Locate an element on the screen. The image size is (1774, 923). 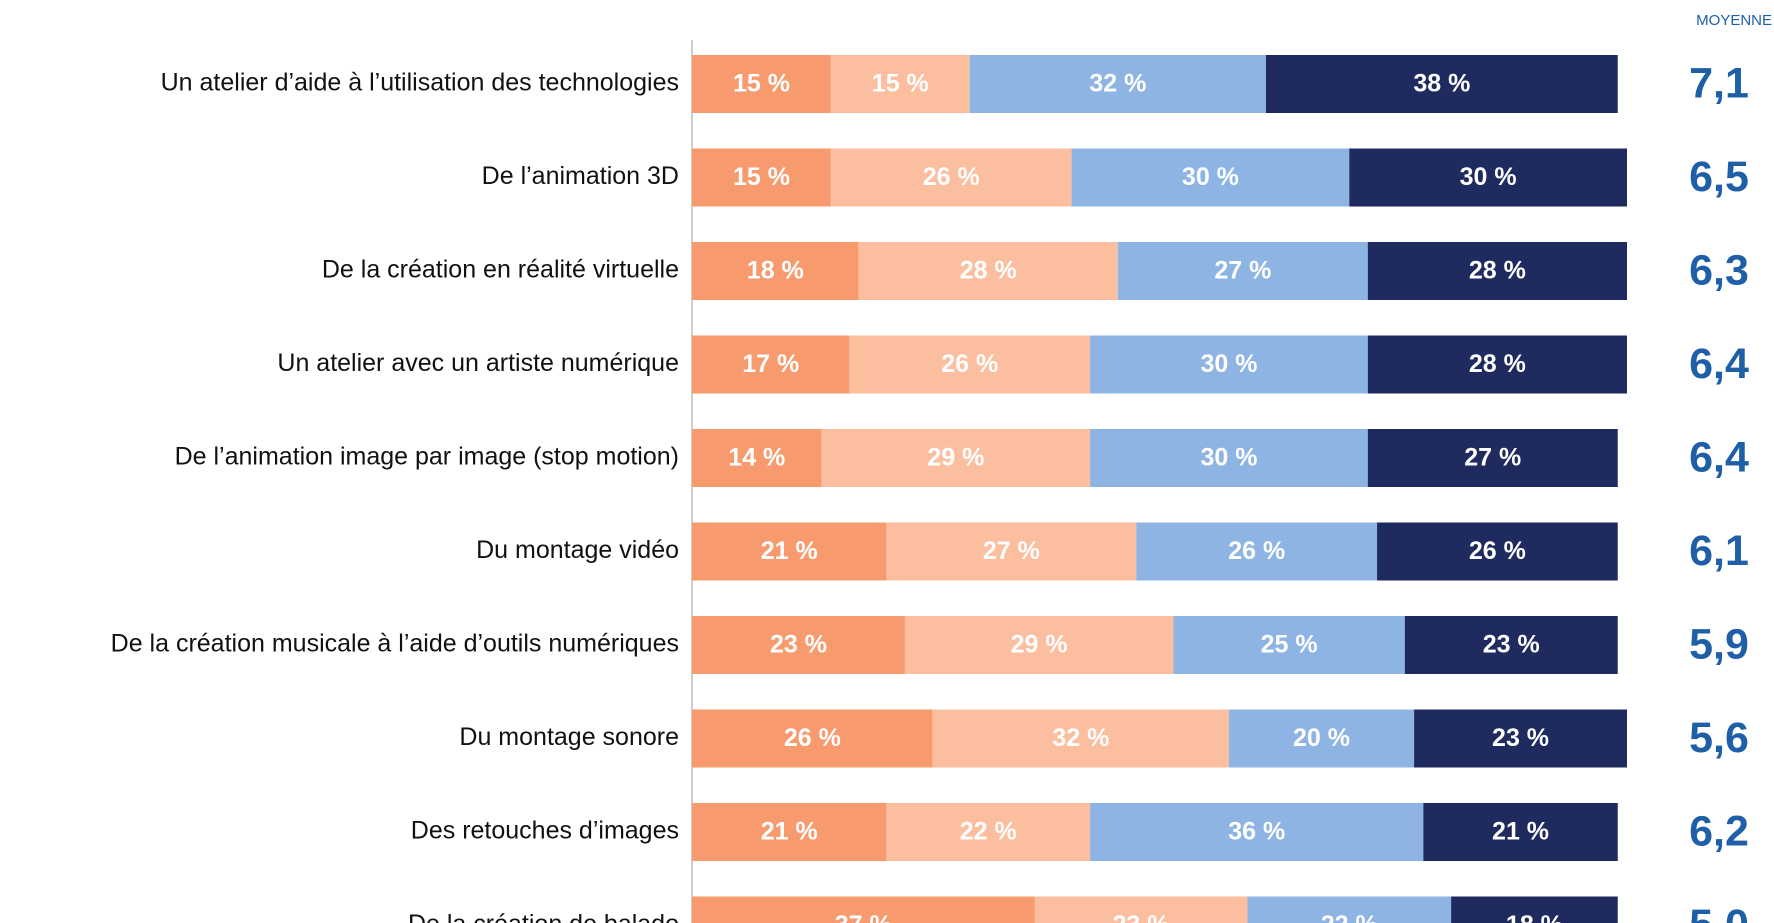
segment-label: 20 % is located at coordinates (1321, 738).